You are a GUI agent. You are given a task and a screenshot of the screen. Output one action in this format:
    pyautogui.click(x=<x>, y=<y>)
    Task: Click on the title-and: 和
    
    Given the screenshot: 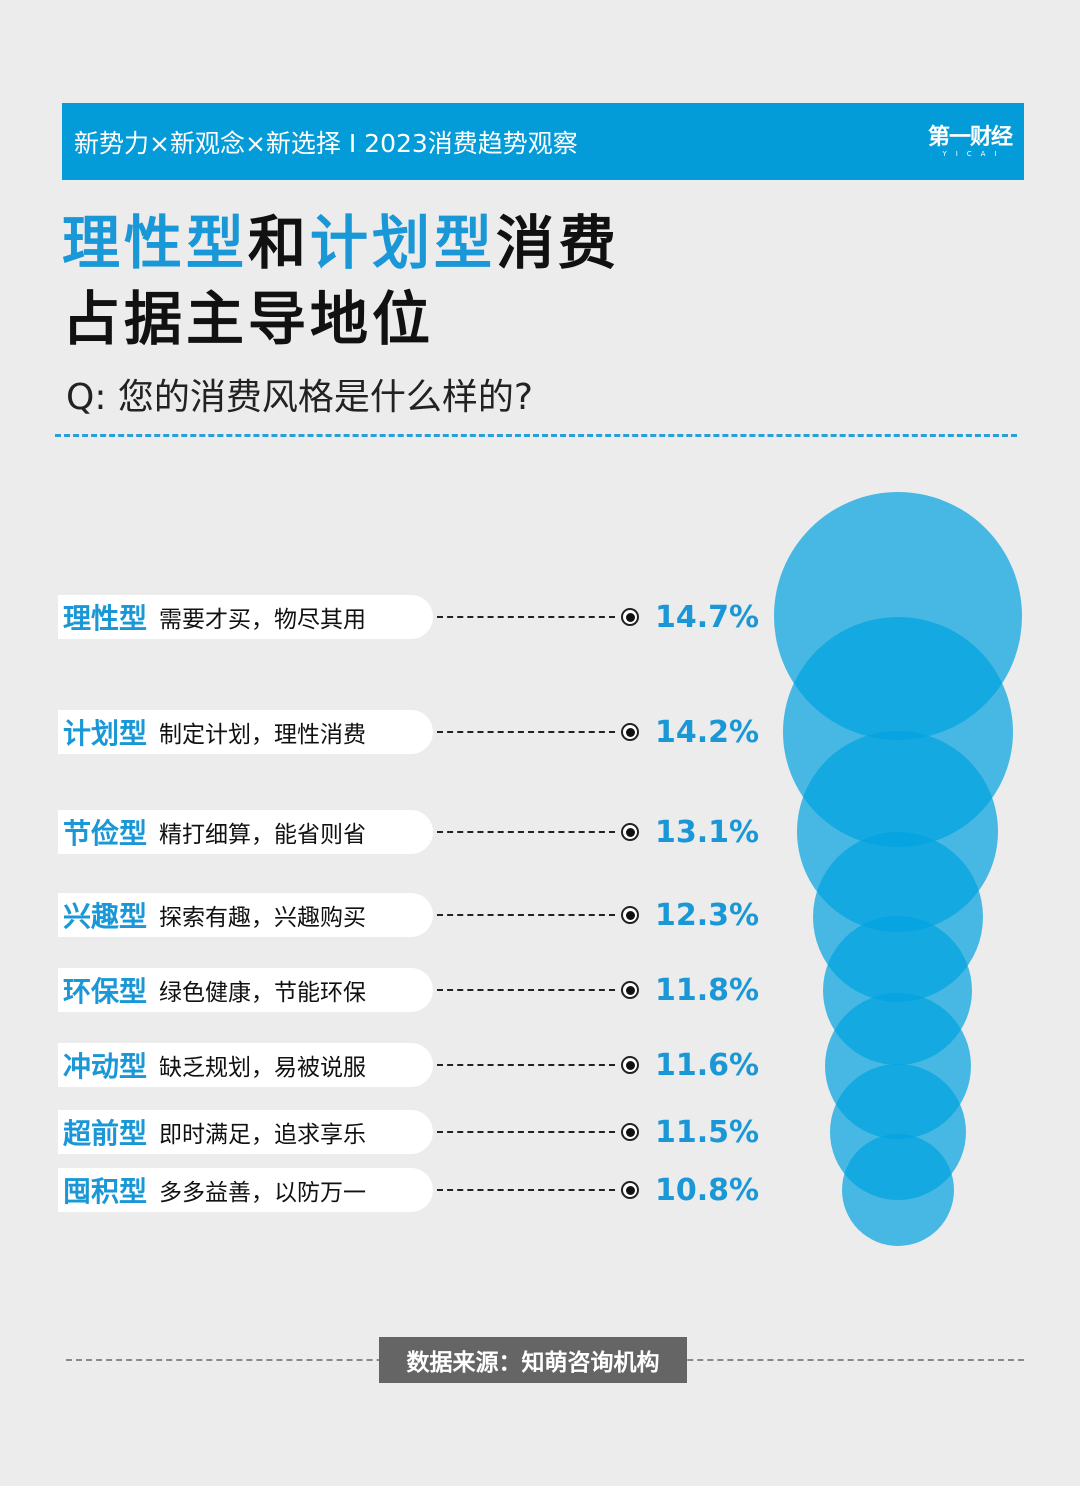 What is the action you would take?
    pyautogui.click(x=279, y=243)
    